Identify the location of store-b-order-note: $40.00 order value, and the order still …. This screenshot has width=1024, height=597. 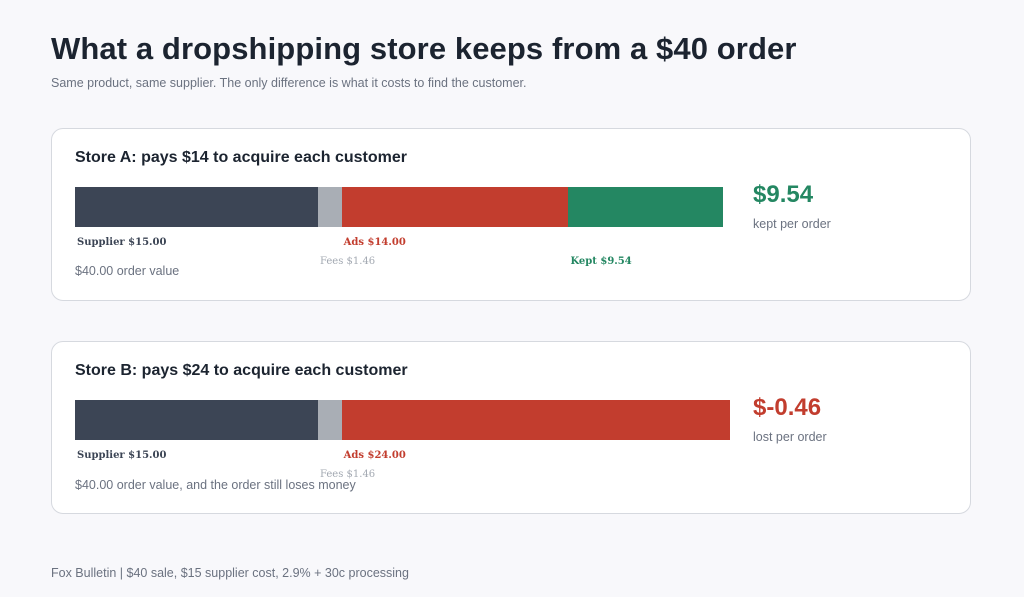
(215, 485).